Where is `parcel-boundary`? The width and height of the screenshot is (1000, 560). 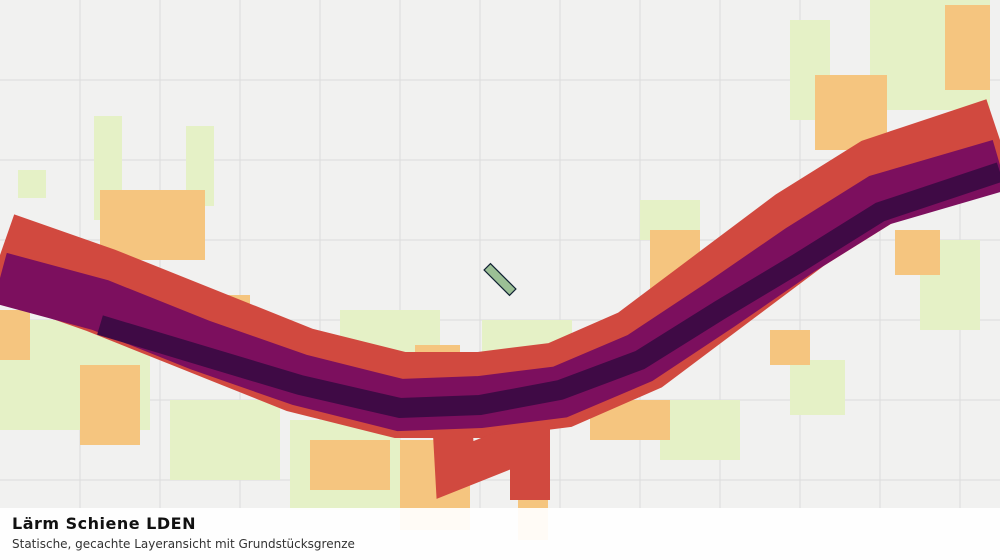
parcel-boundary is located at coordinates (500, 279).